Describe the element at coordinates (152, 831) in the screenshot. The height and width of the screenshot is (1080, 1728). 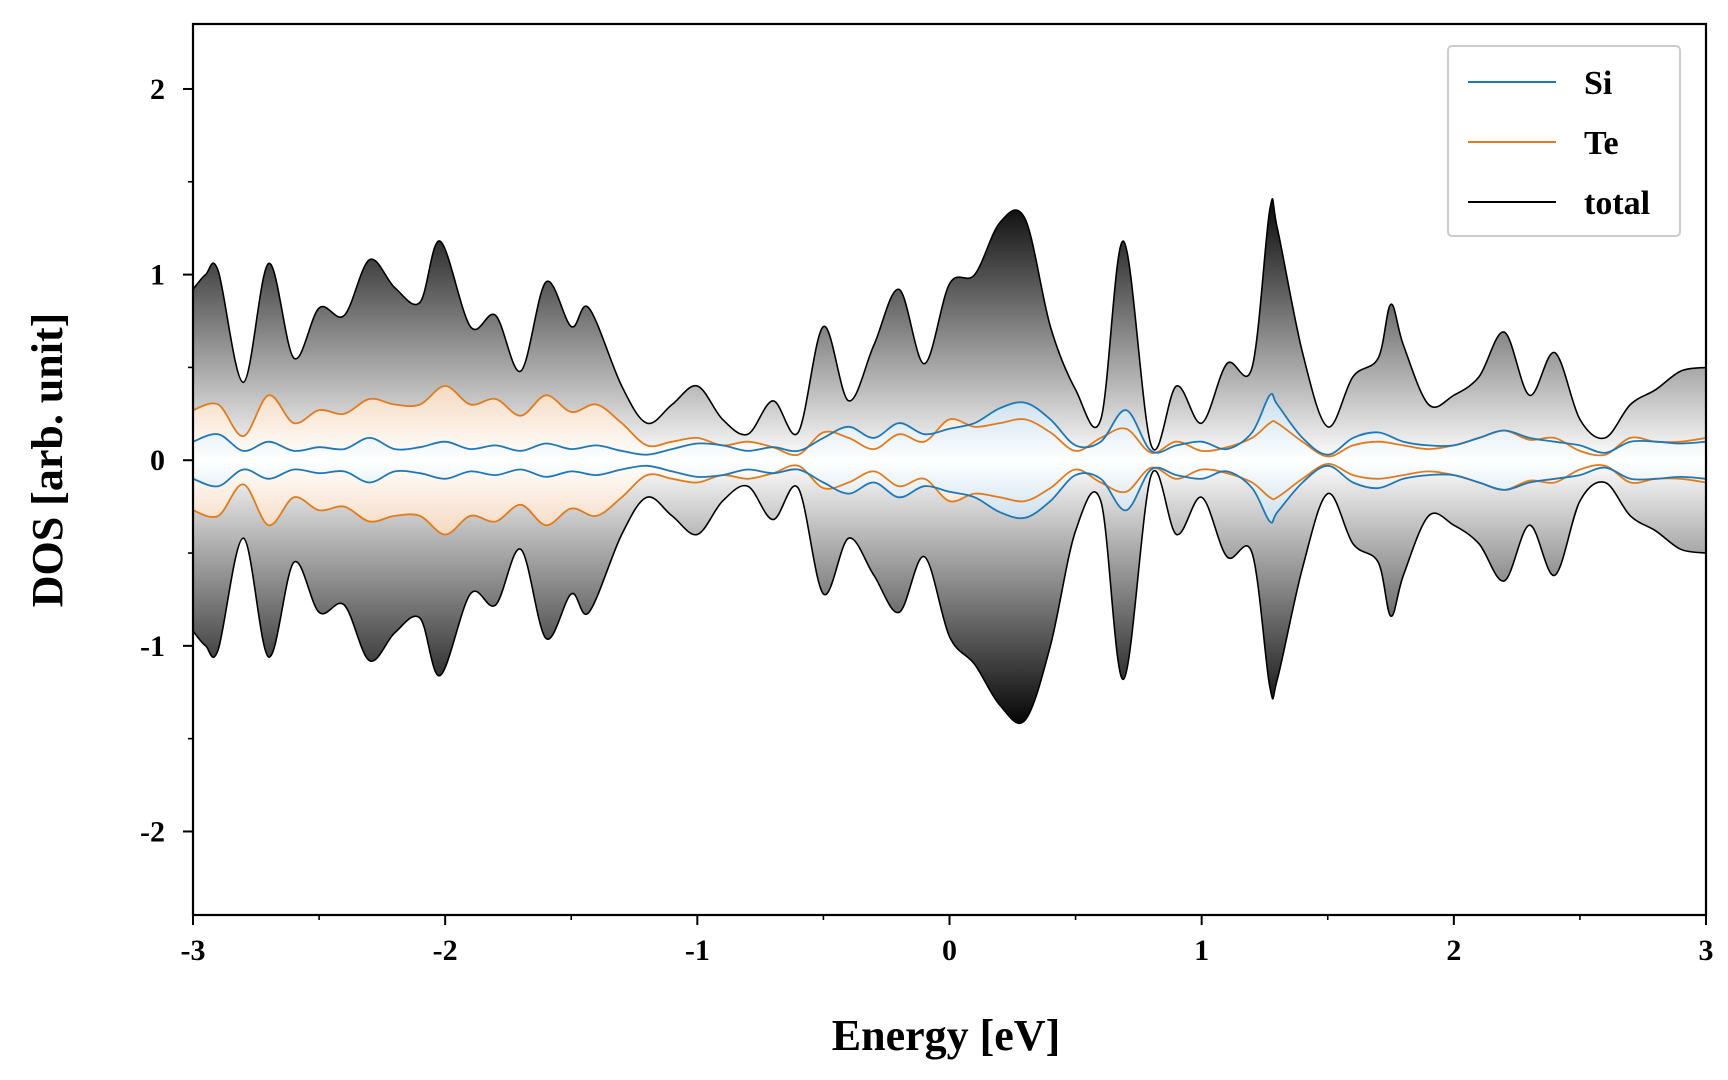
I see `y-tick-label: -2` at that location.